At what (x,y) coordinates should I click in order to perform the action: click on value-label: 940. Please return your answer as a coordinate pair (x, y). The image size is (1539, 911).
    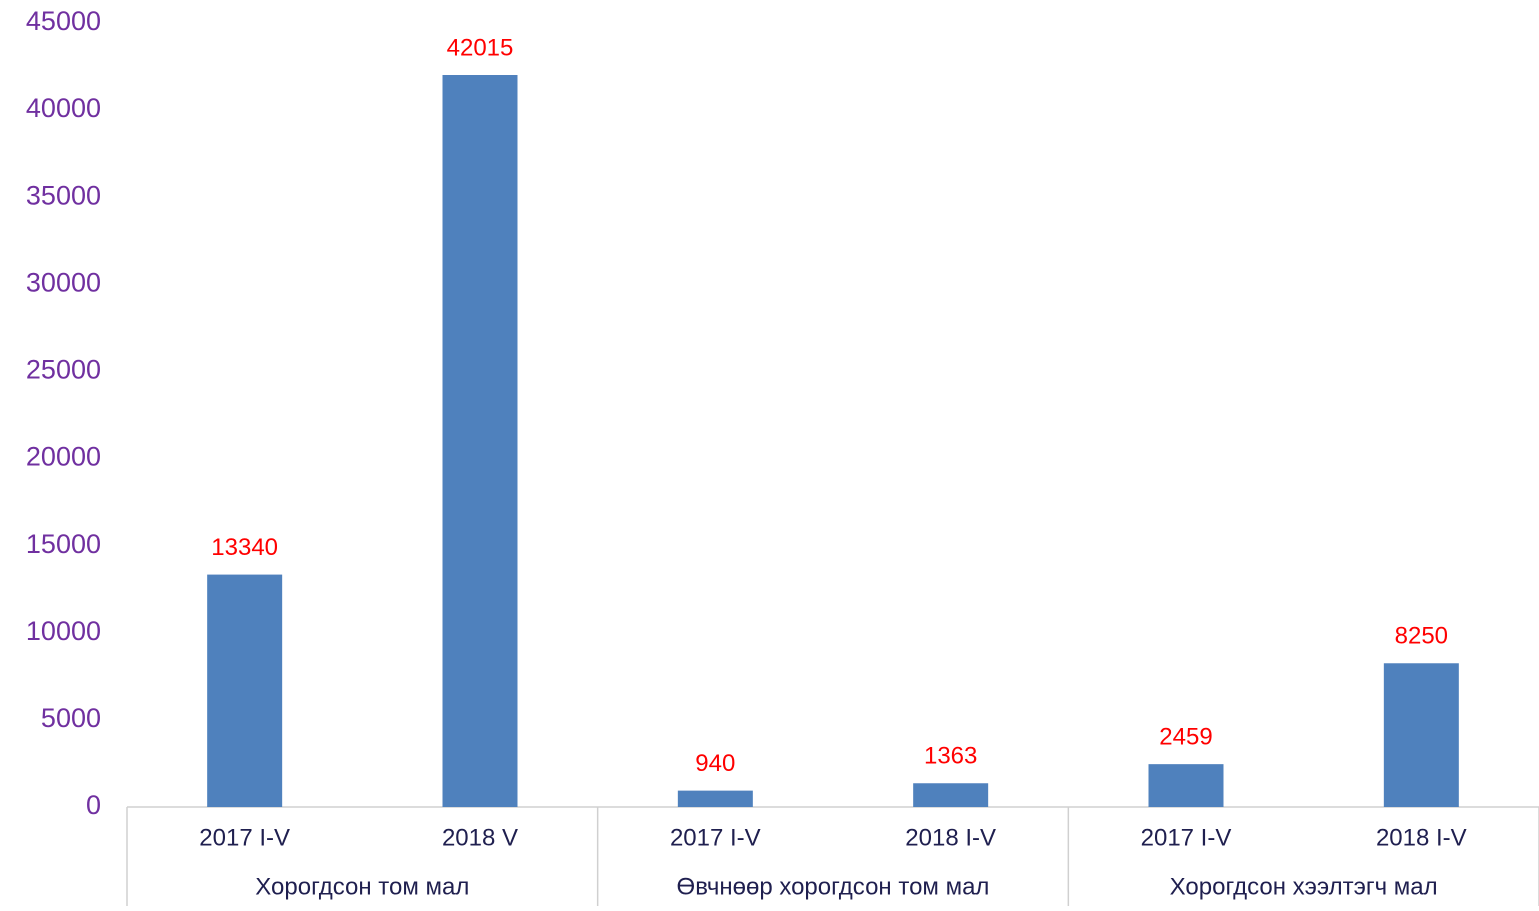
    Looking at the image, I should click on (715, 763).